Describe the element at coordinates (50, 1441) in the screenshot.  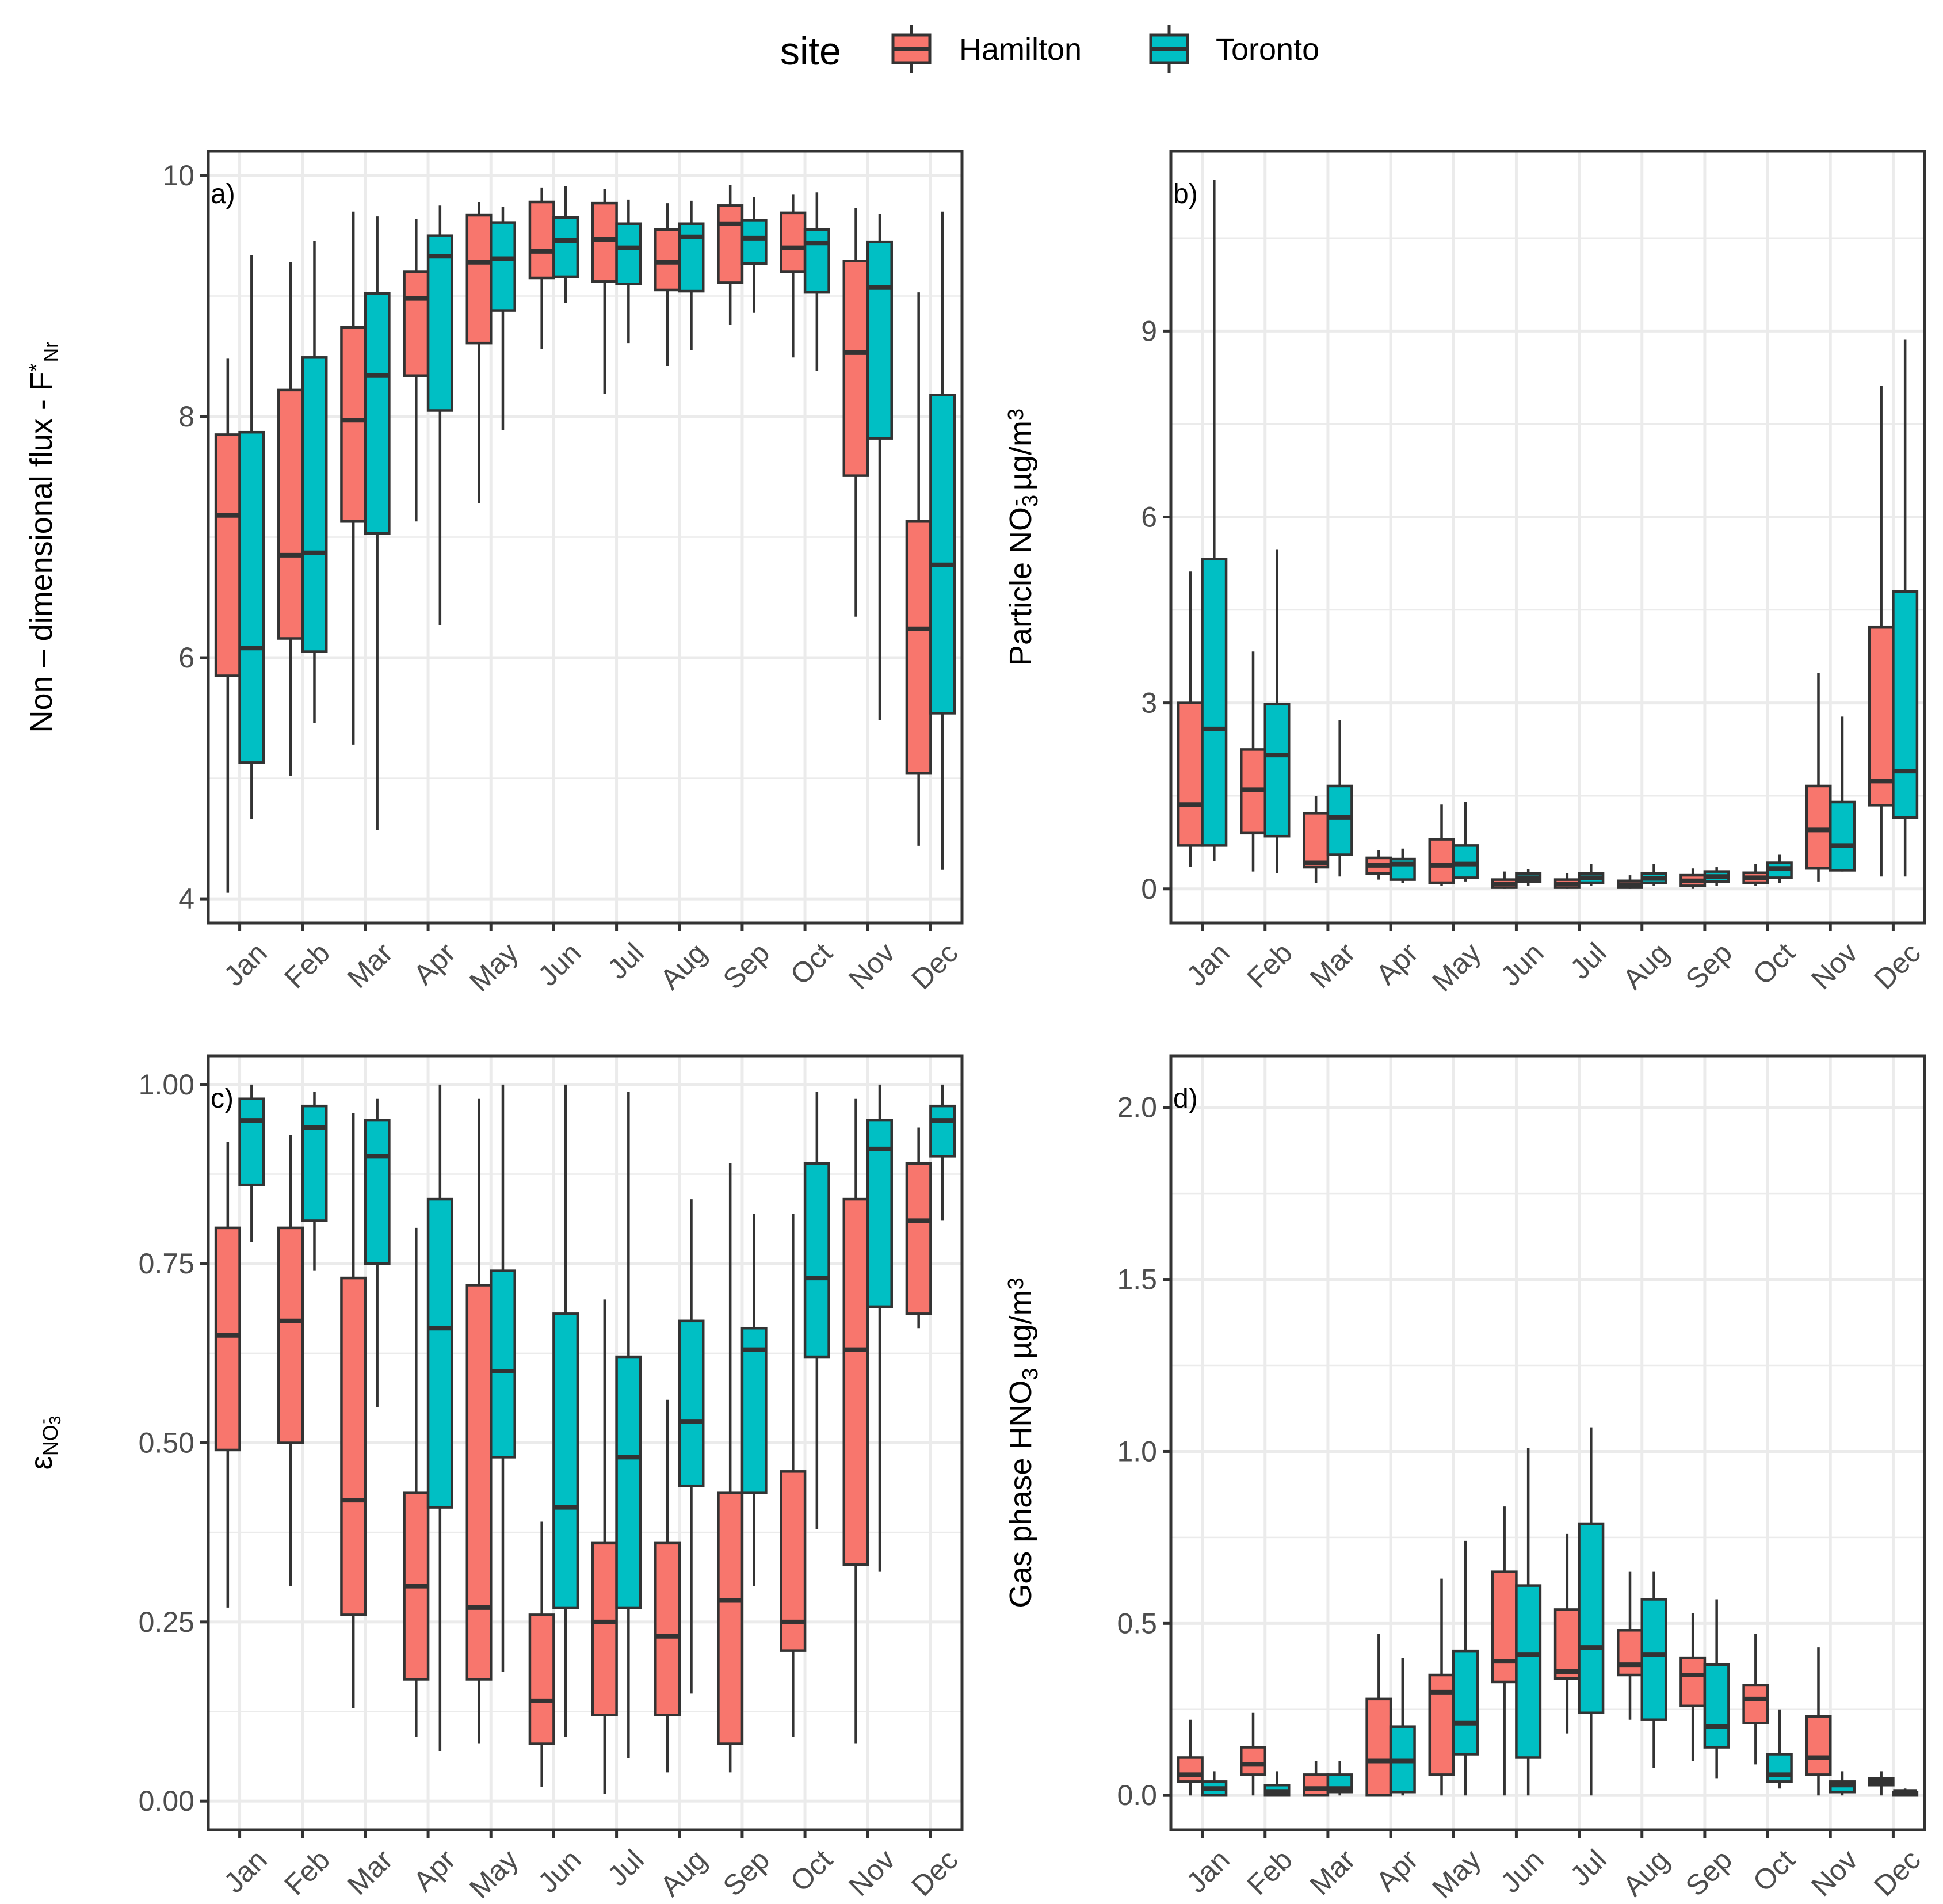
I see `y-axis-title-part: NO` at that location.